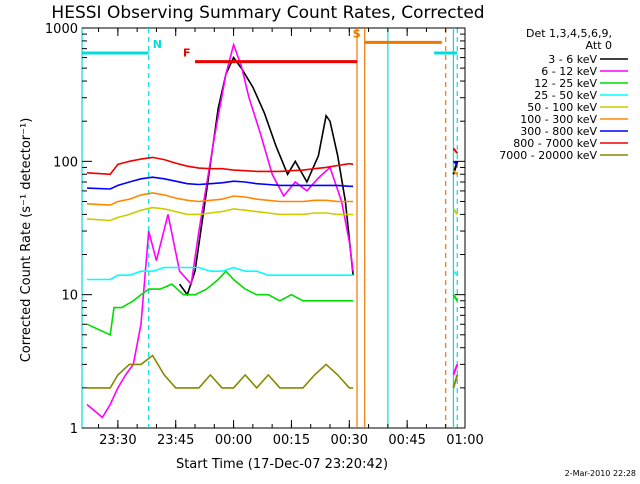  Describe the element at coordinates (558, 131) in the screenshot. I see `legend-label-6: 300 - 800 keV` at that location.